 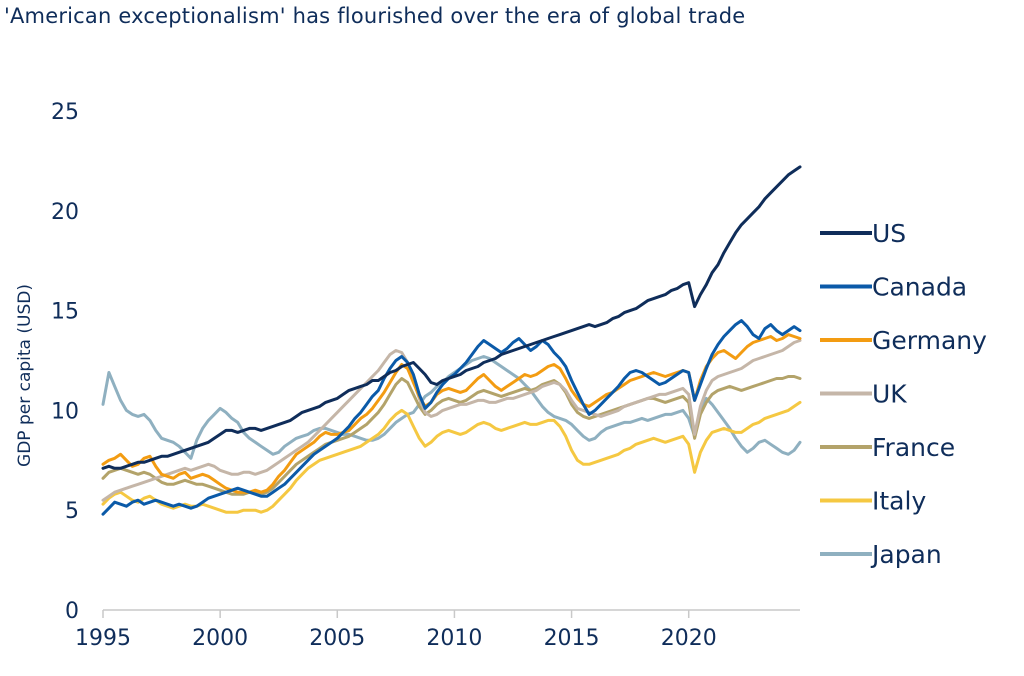 I want to click on legend: US Canada Germany UK France Italy Japan, so click(x=903, y=394).